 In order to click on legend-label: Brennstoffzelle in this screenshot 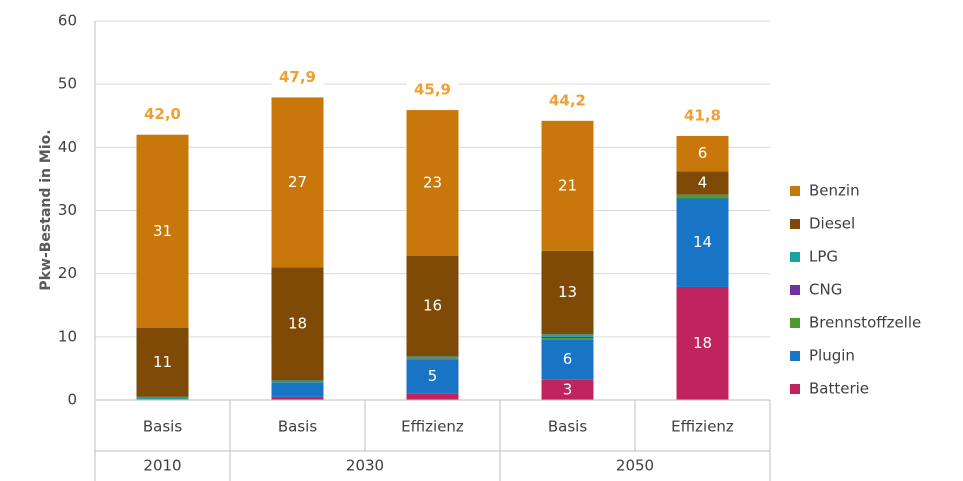, I will do `click(865, 323)`.